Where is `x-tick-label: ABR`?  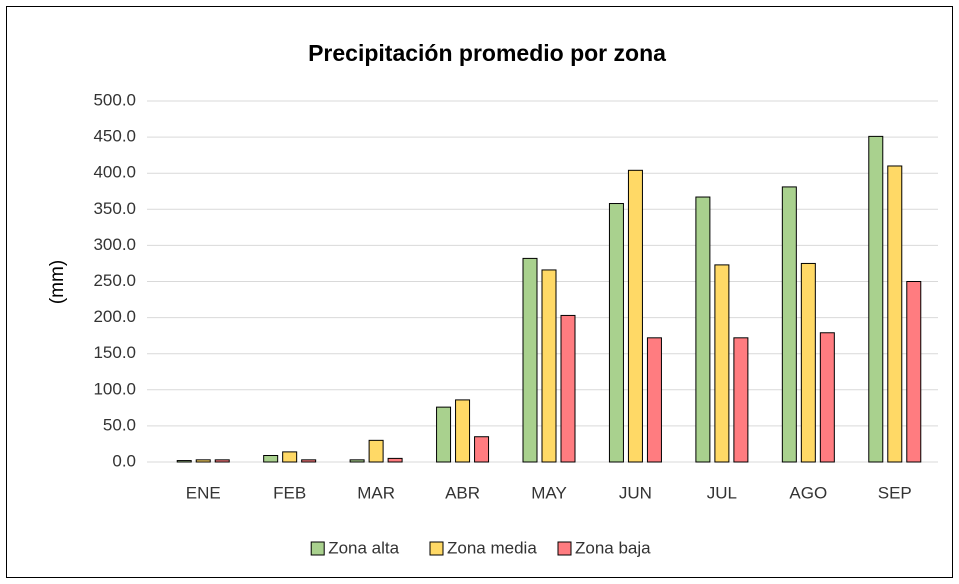 x-tick-label: ABR is located at coordinates (462, 492).